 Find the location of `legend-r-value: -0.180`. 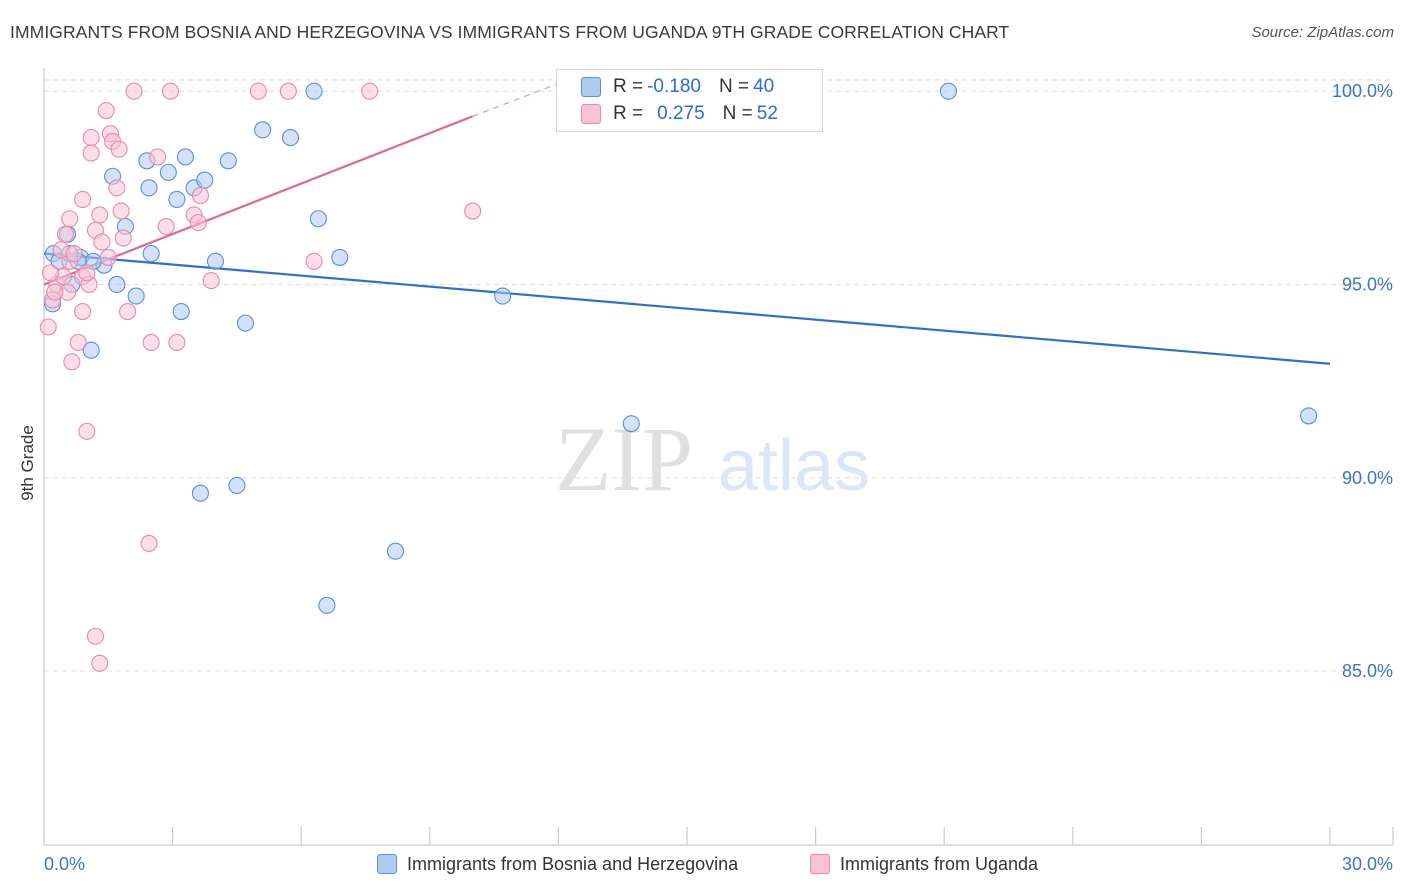

legend-r-value: -0.180 is located at coordinates (674, 86).